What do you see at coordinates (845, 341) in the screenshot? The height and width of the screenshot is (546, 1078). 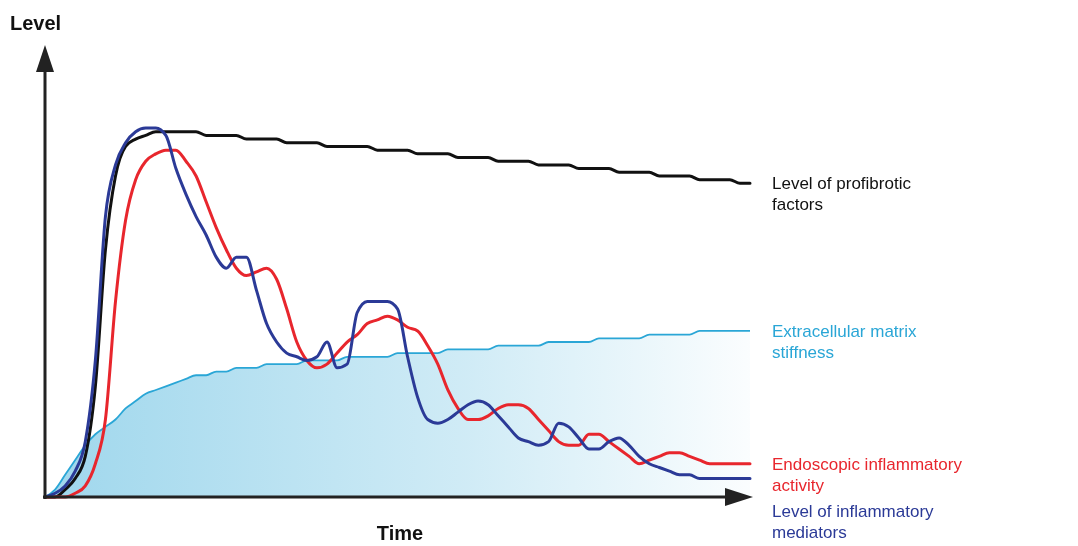 I see `series-label: Extracellular matrix stiffness` at bounding box center [845, 341].